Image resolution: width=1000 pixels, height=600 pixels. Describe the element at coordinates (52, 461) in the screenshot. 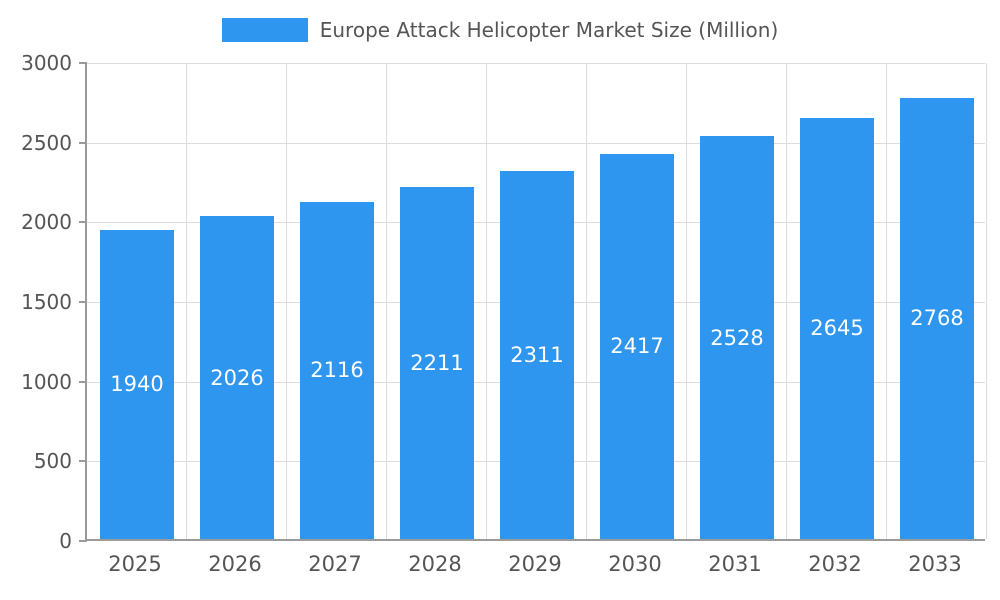

I see `y-axis-label-500: 500` at that location.